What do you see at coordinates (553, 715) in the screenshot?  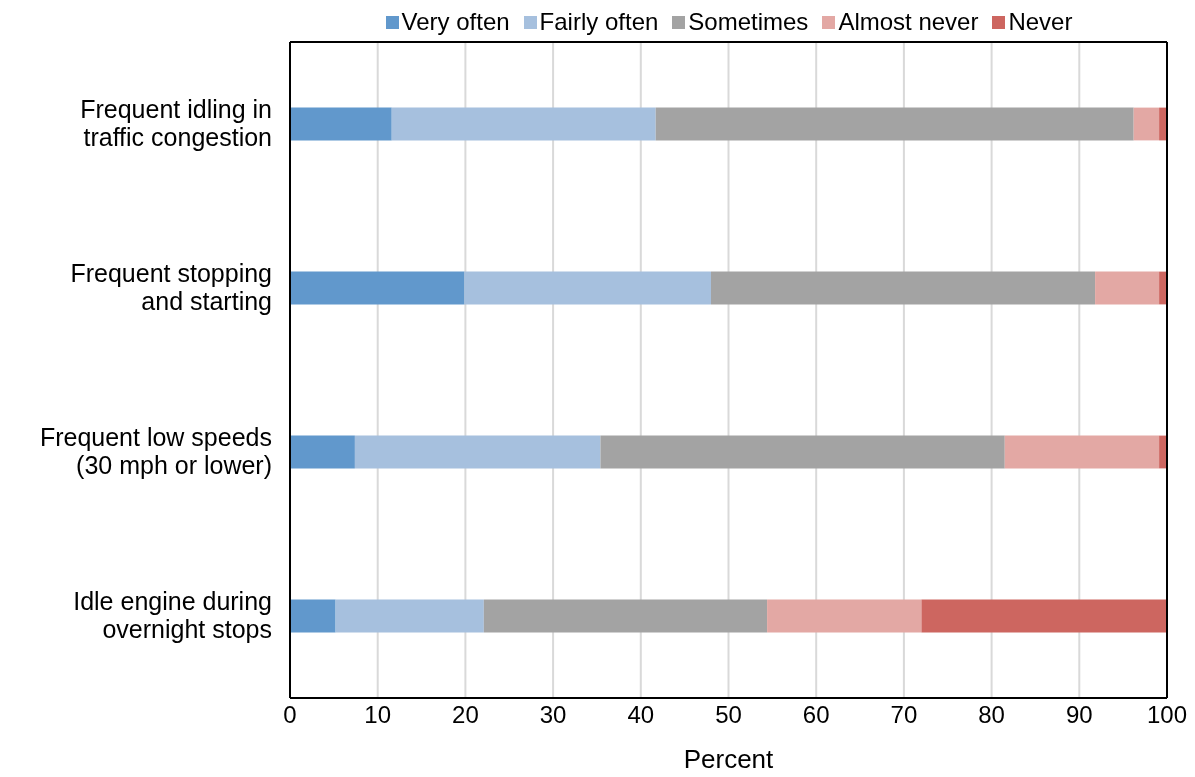 I see `x-tick-label: 30` at bounding box center [553, 715].